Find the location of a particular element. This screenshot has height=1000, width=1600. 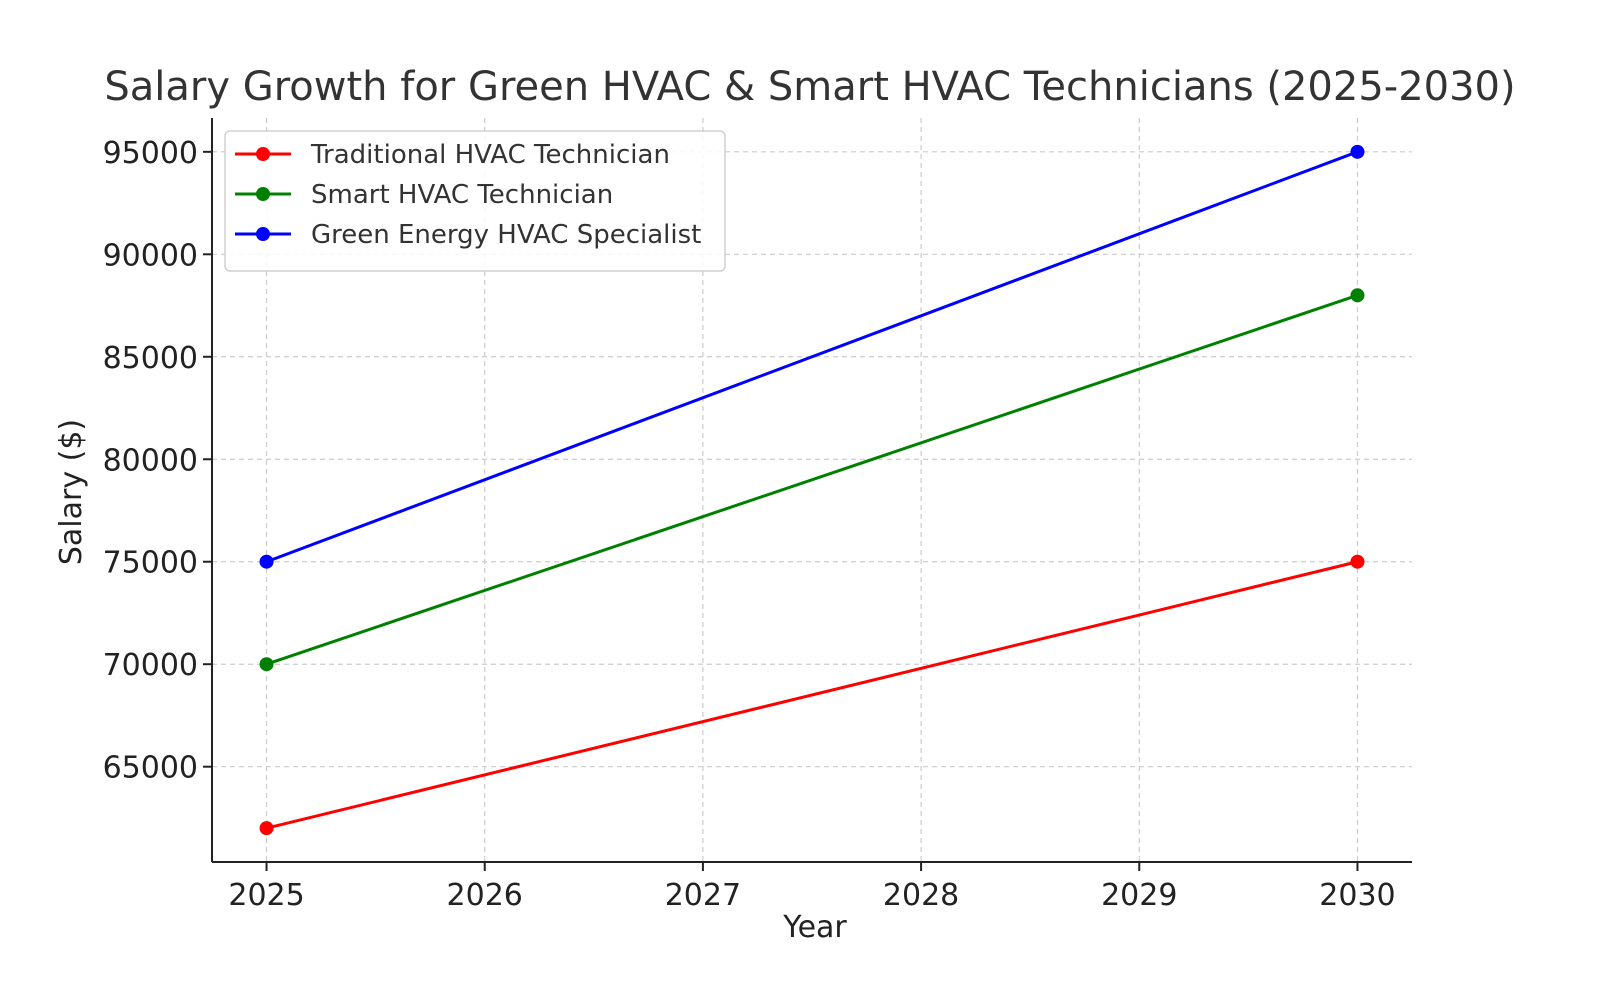

legend-label: Smart HVAC Technician is located at coordinates (462, 195).